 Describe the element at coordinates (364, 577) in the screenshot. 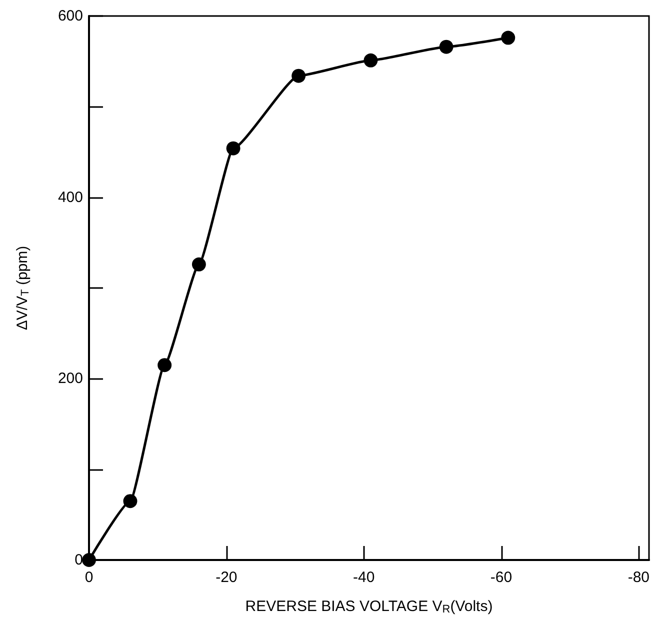

I see `x-tick-label: -40` at that location.